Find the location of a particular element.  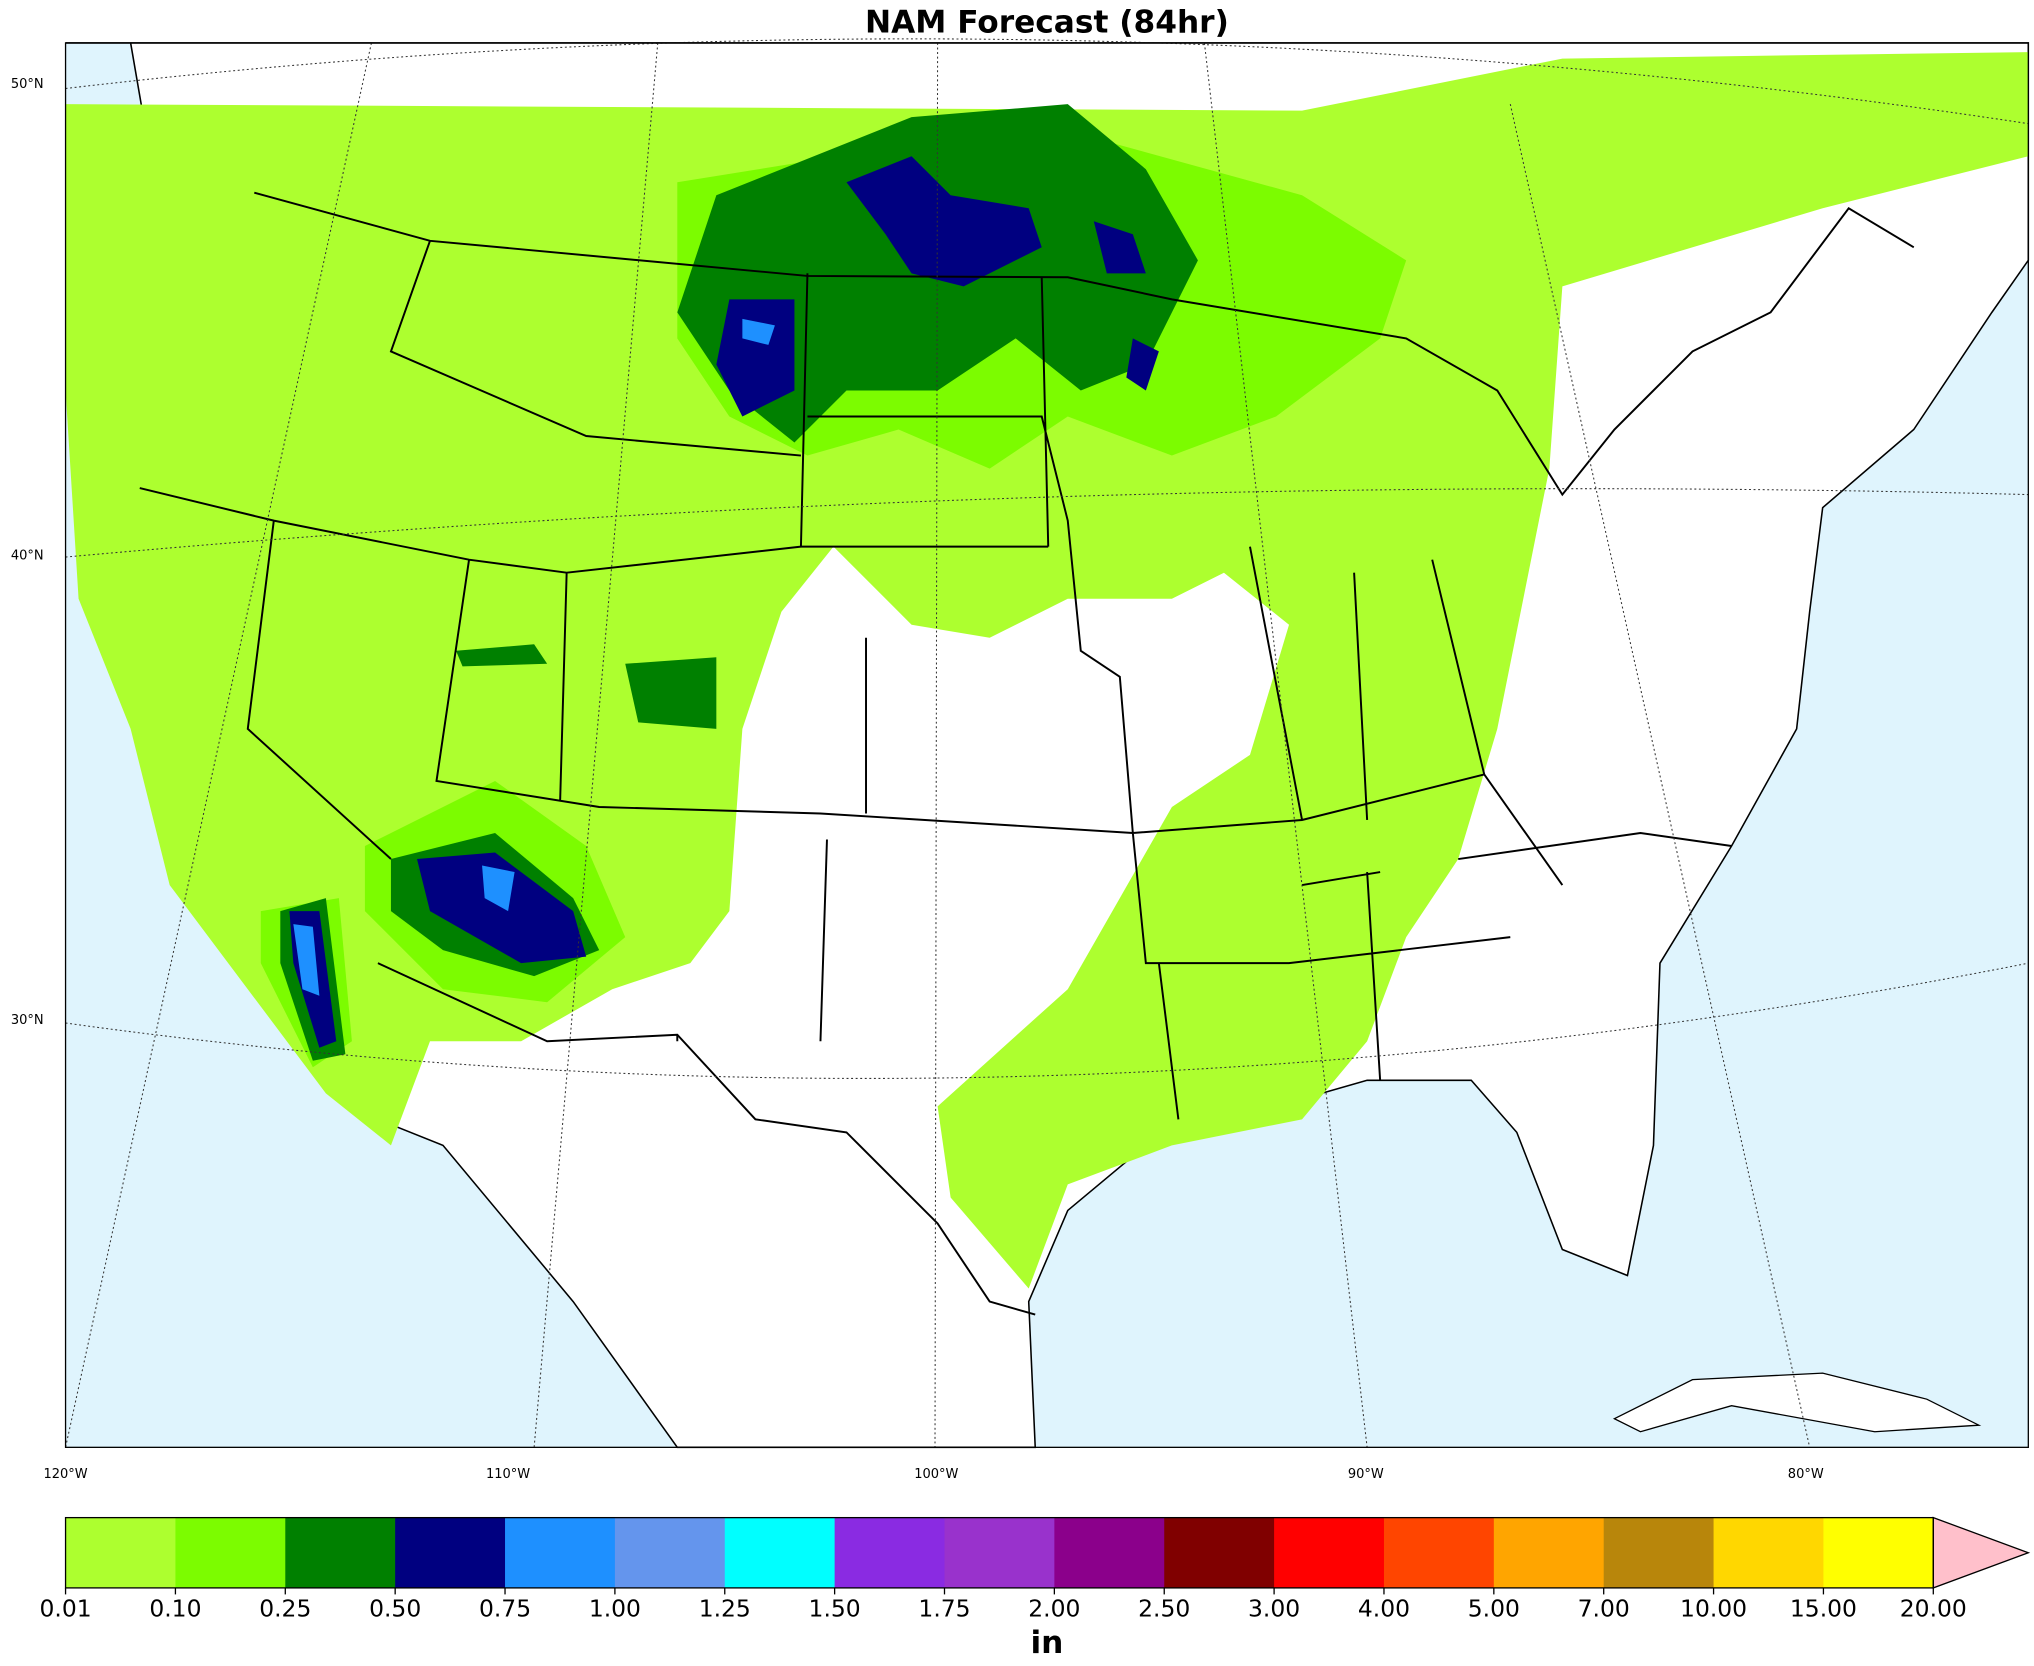

colorbar-frame is located at coordinates (999, 1552).